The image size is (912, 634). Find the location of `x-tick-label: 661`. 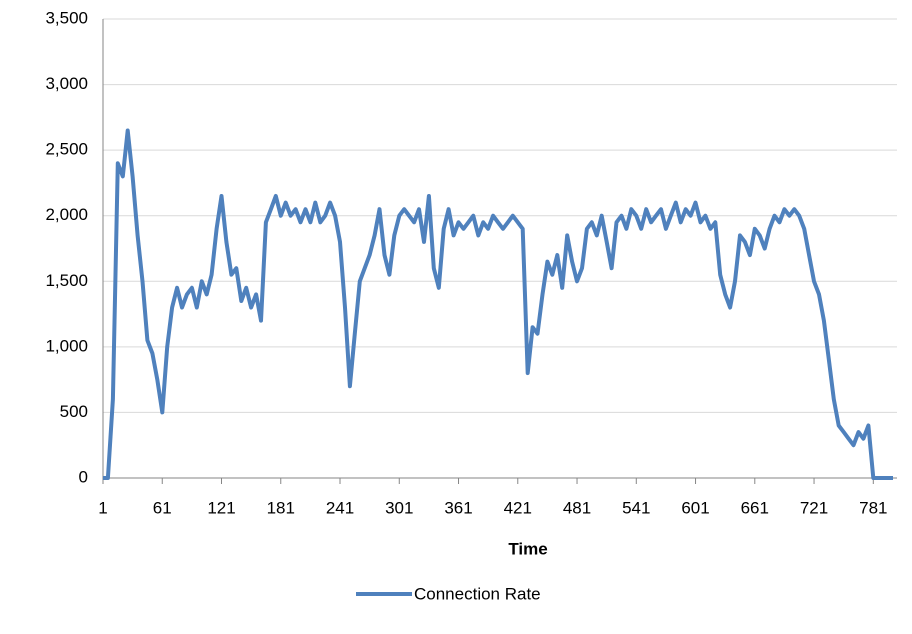

x-tick-label: 661 is located at coordinates (755, 507).